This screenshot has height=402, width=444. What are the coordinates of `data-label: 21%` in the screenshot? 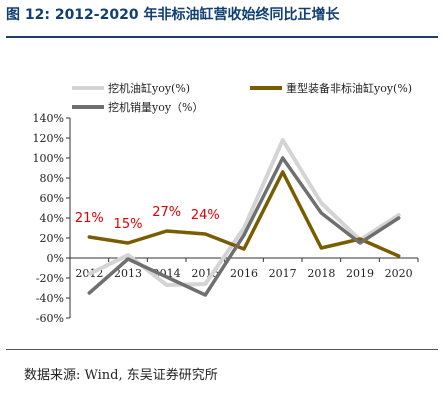 It's located at (89, 218).